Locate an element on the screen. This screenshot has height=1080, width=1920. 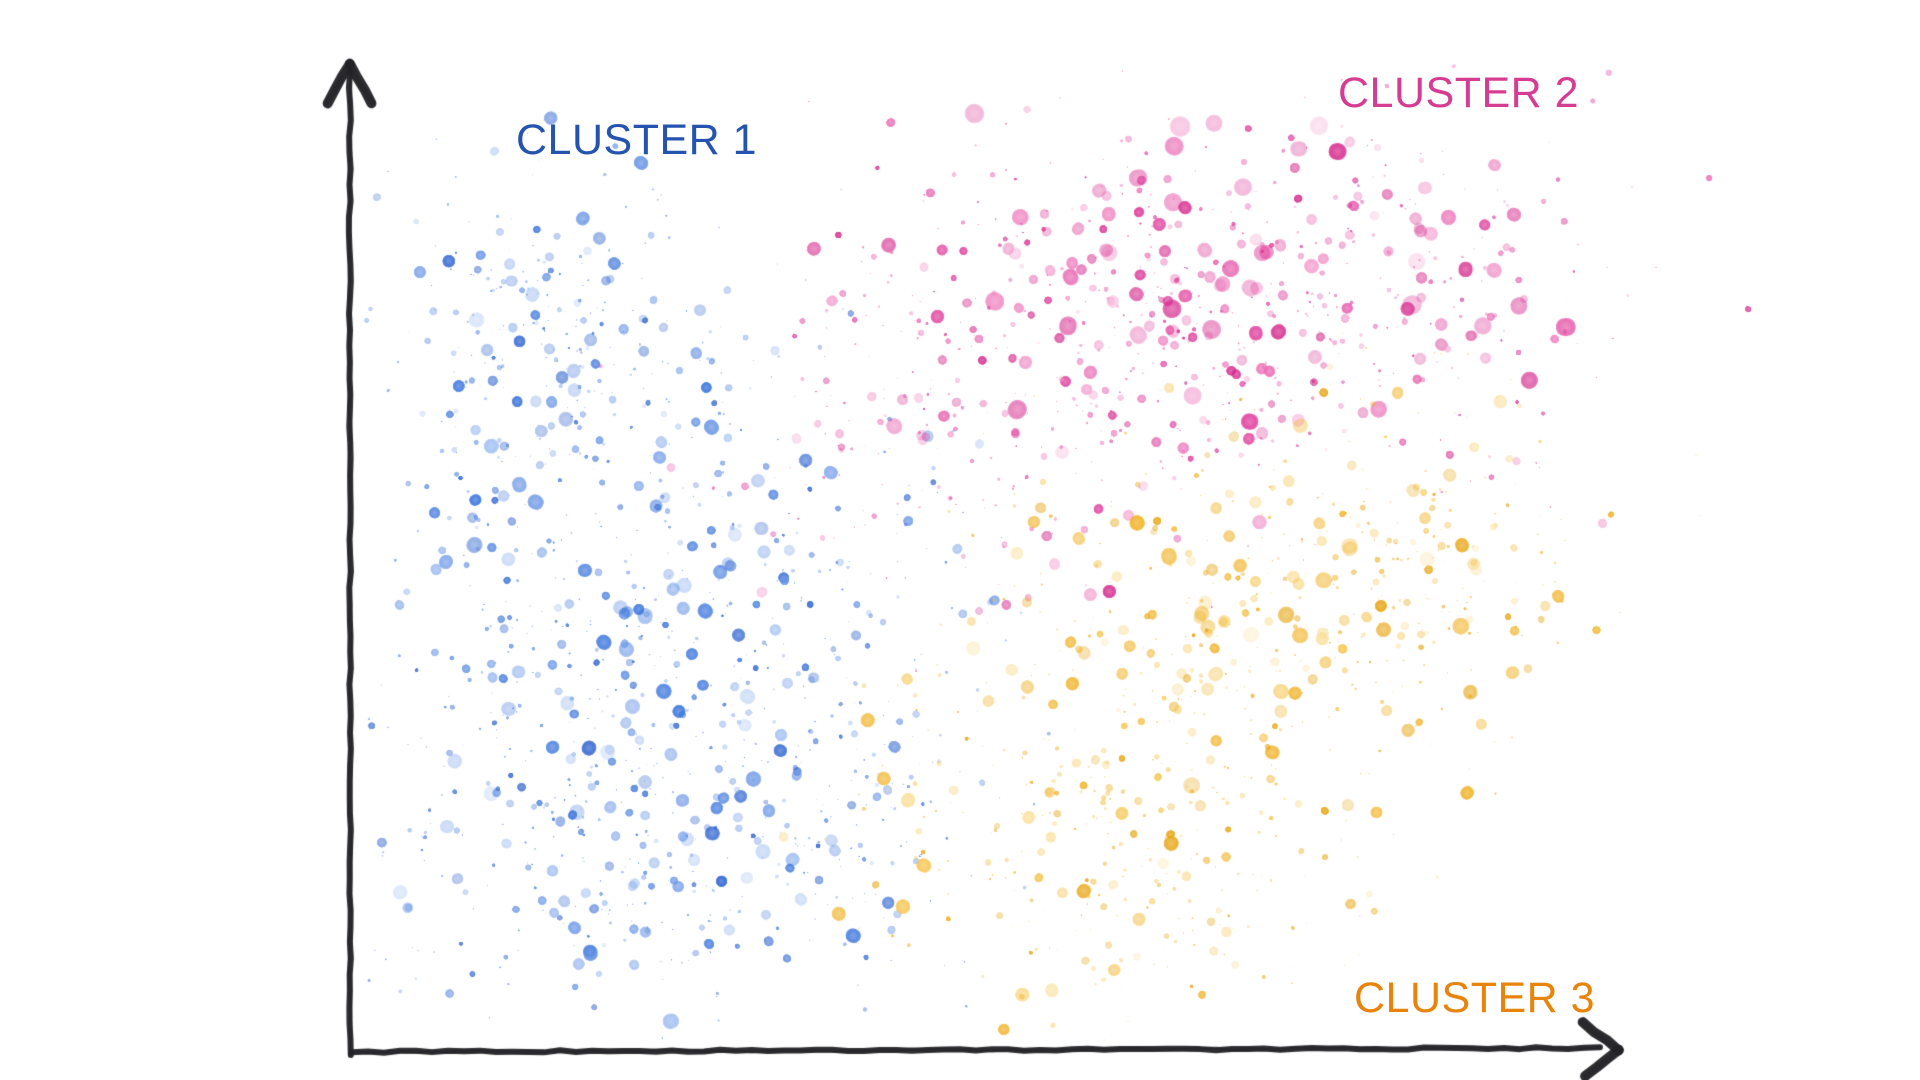
cluster-2-label: CLUSTER 2 is located at coordinates (1459, 93).